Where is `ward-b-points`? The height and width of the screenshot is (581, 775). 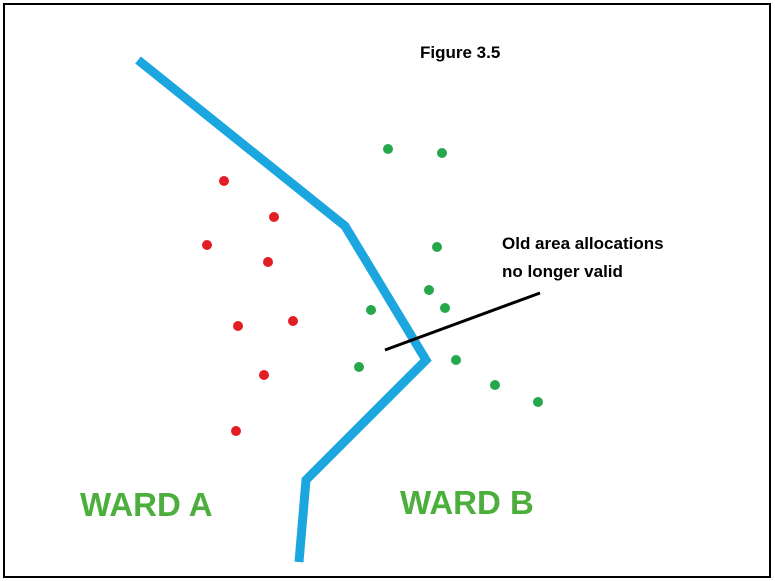
ward-b-points is located at coordinates (448, 275).